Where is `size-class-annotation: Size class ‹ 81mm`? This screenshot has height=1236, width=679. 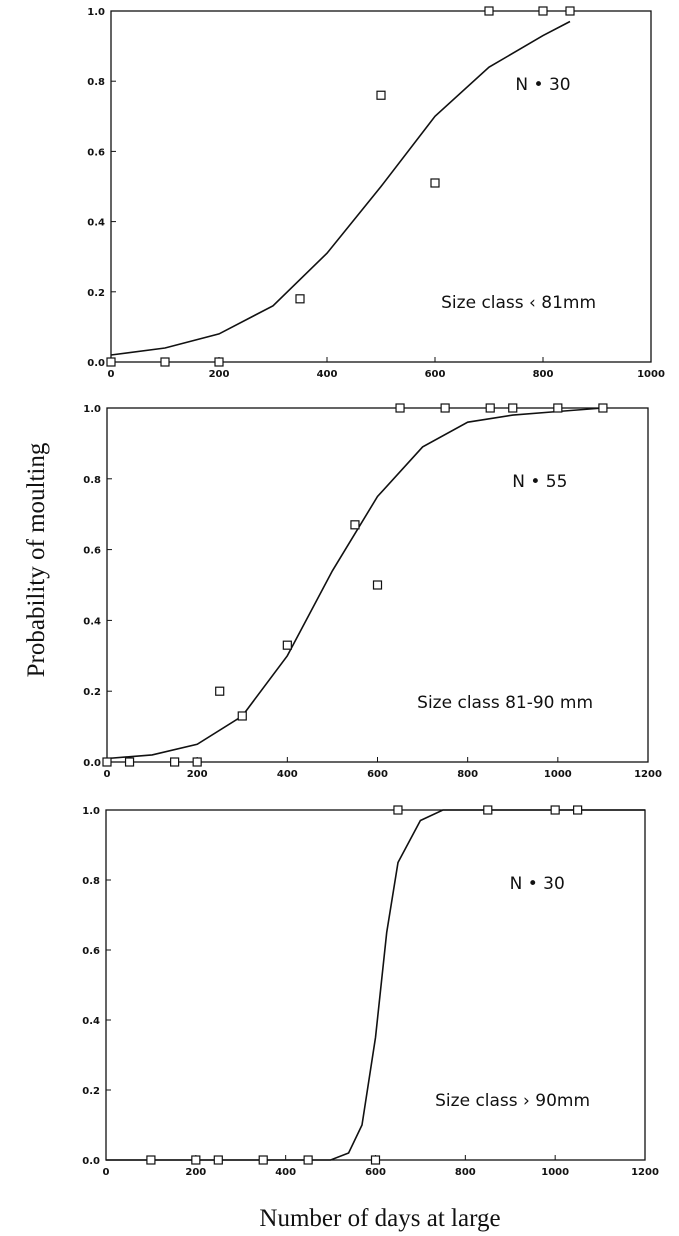
size-class-annotation: Size class ‹ 81mm is located at coordinates (518, 303).